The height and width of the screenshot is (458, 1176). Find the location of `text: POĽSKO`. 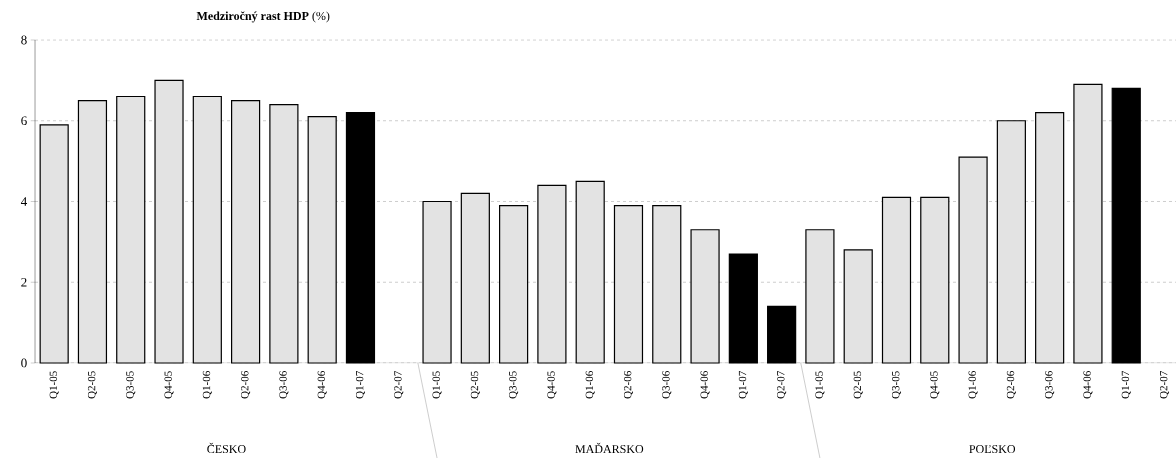

text: POĽSKO is located at coordinates (992, 449).